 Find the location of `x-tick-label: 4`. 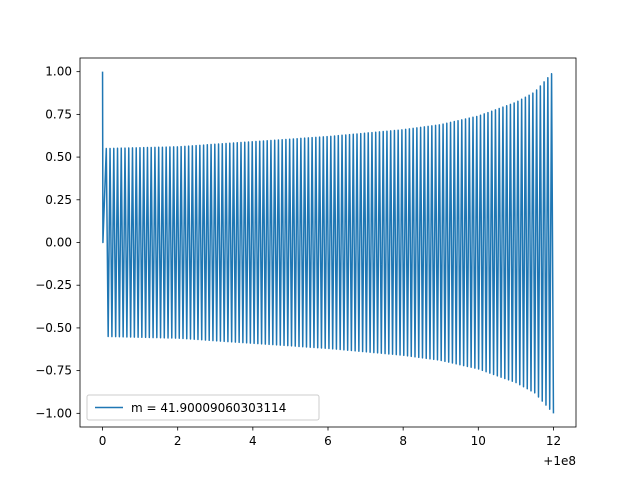

x-tick-label: 4 is located at coordinates (253, 441).